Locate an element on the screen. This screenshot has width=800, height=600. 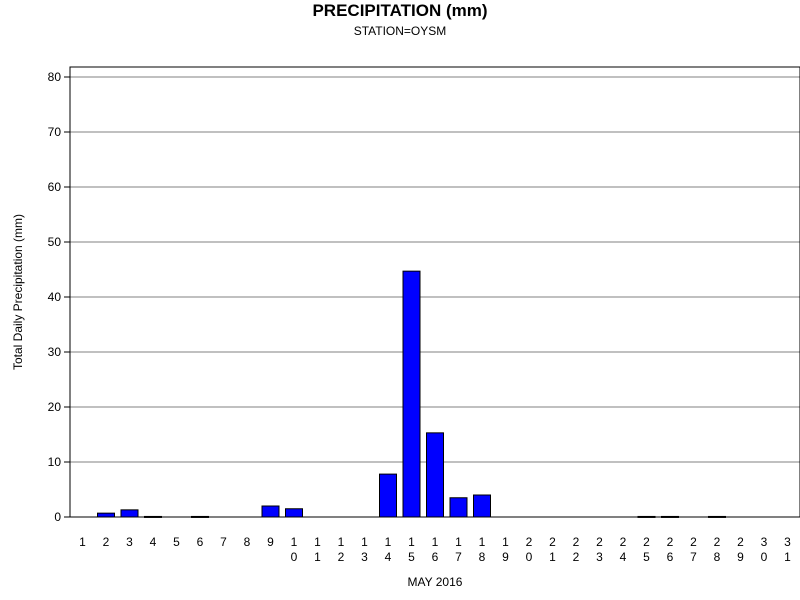
x-tick-label: 7 is located at coordinates (223, 542).